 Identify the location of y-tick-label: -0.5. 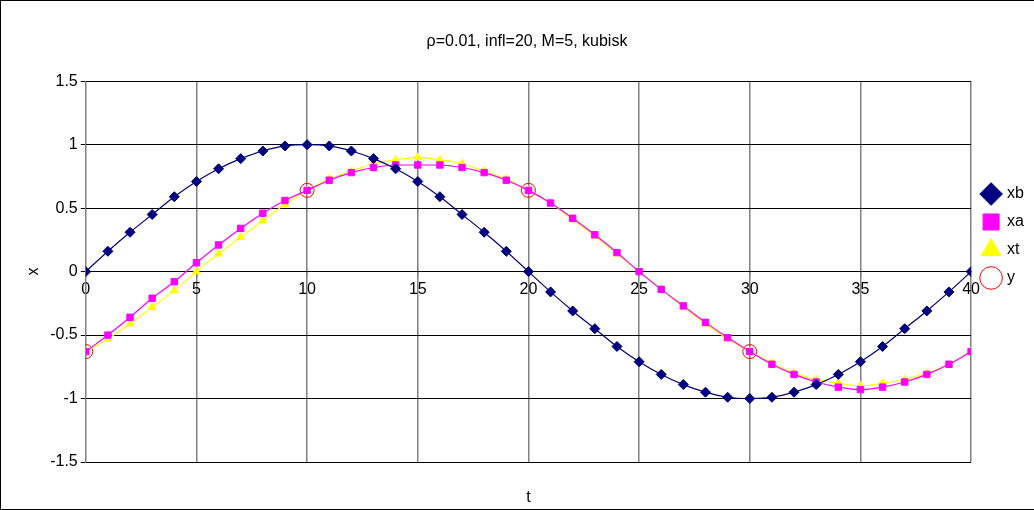
(64, 334).